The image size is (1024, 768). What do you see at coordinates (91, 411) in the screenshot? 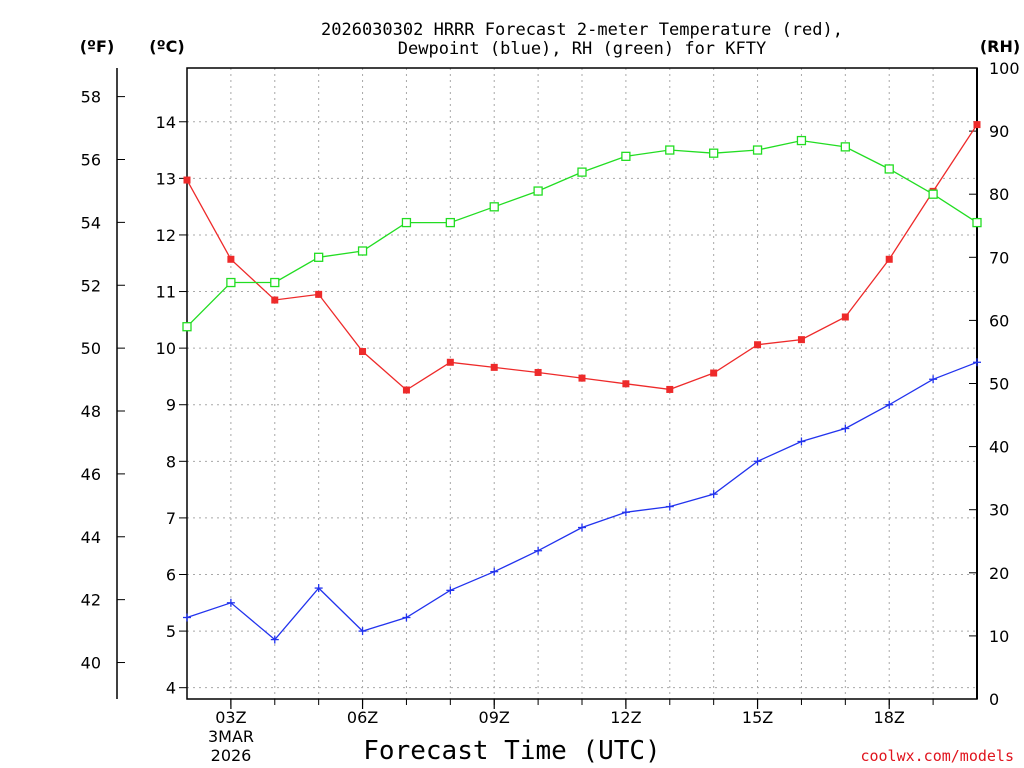
I see `fahrenheit-tick-label: 48` at bounding box center [91, 411].